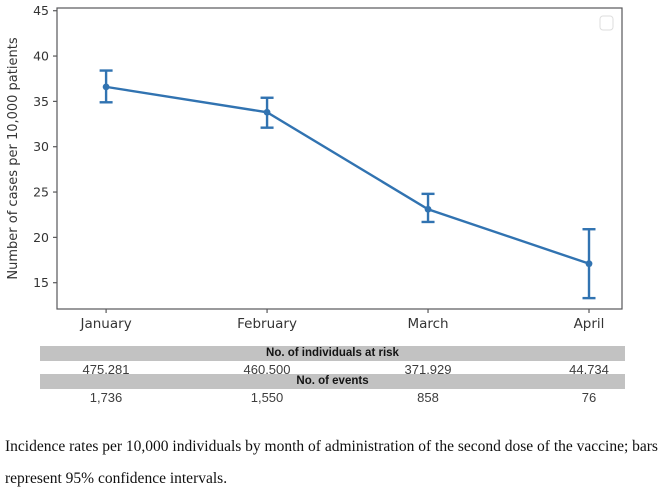 The height and width of the screenshot is (495, 660). I want to click on events-value-january: 1,736, so click(106, 397).